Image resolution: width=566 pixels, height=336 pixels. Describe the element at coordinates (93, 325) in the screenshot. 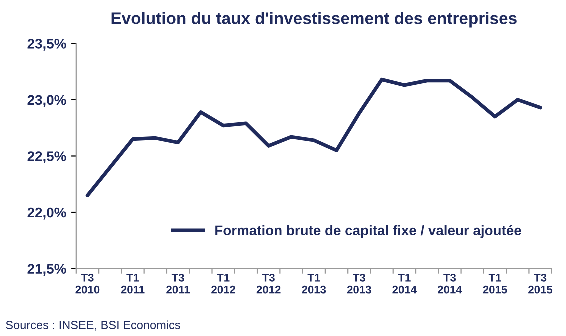

I see `source-note: Sources : INSEE, BSI Economics` at that location.